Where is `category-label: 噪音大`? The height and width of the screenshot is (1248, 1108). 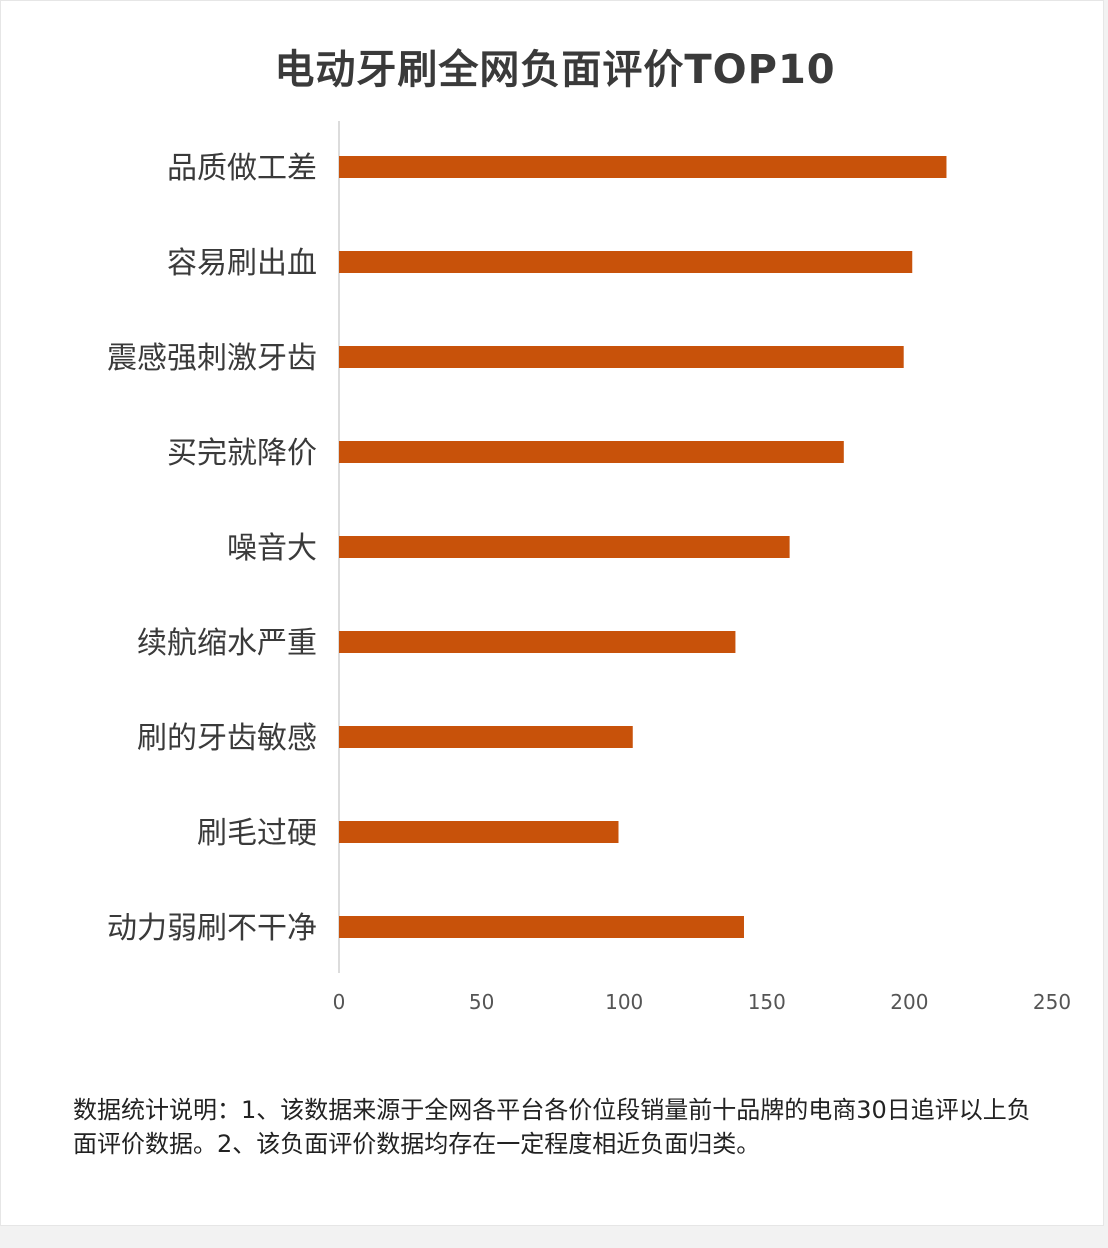
category-label: 噪音大 is located at coordinates (272, 548).